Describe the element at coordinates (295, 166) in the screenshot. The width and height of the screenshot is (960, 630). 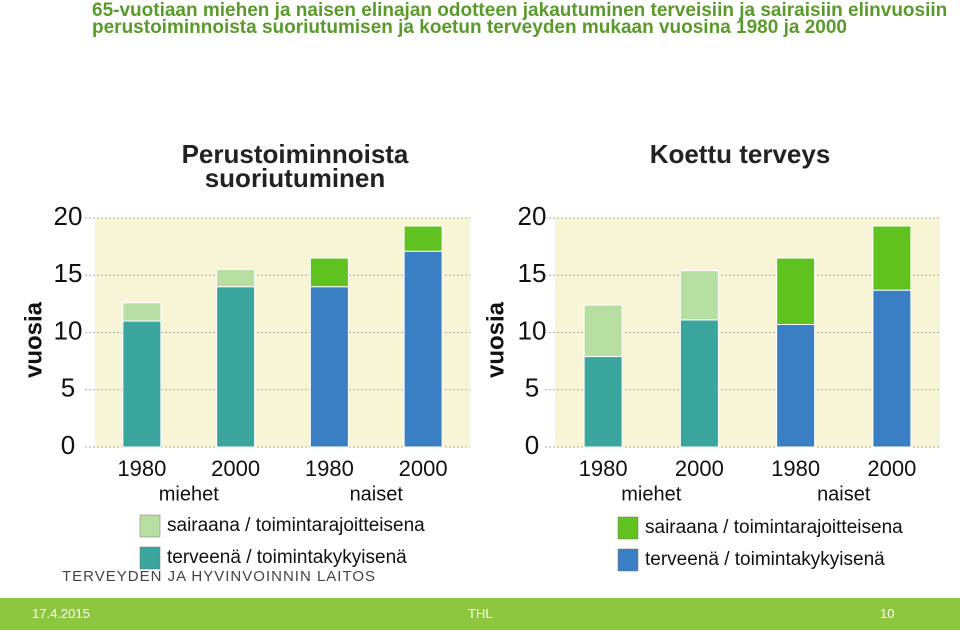
I see `chart-title: Perustoiminnoista suoriutuminen` at that location.